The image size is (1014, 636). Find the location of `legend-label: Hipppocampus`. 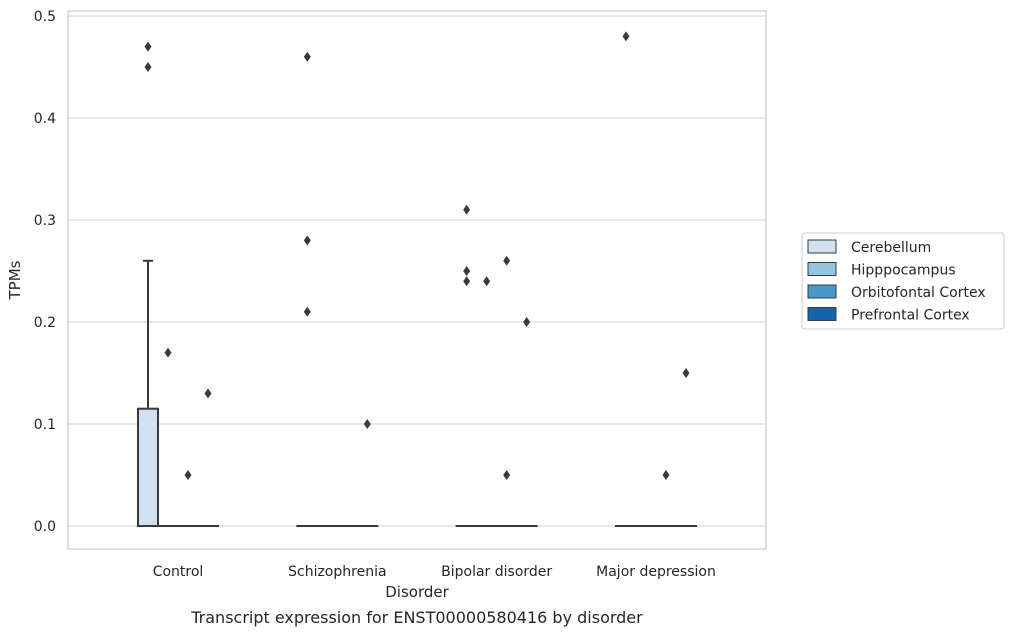

legend-label: Hipppocampus is located at coordinates (903, 271).